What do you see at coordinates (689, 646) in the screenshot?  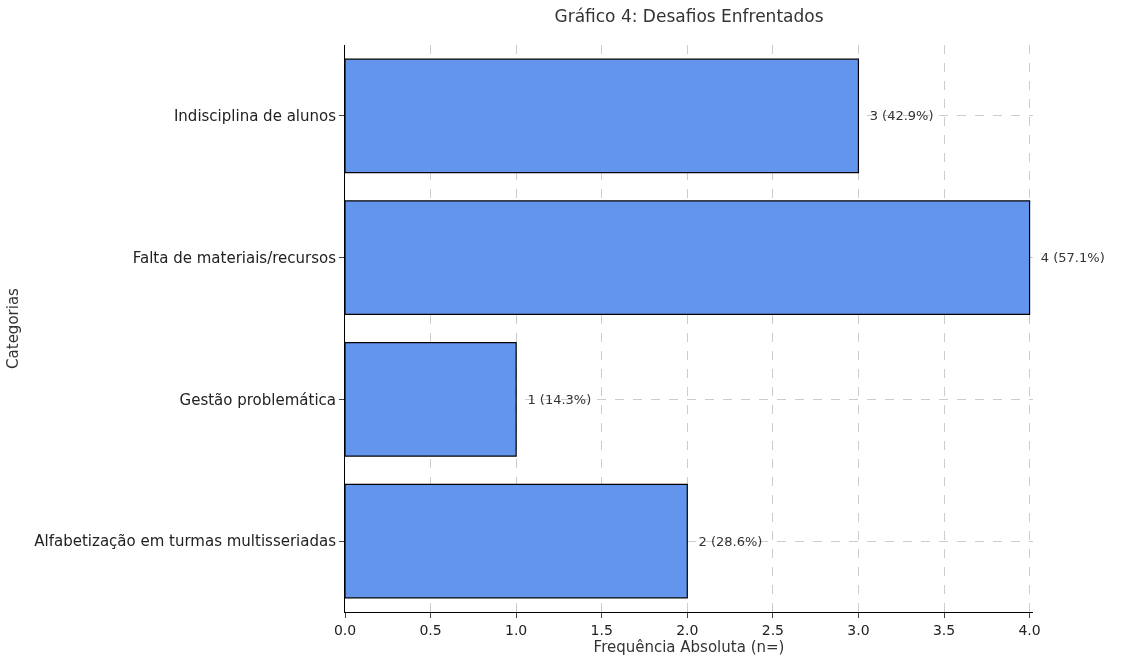 I see `x-axis-title: Frequência Absoluta (n=)` at bounding box center [689, 646].